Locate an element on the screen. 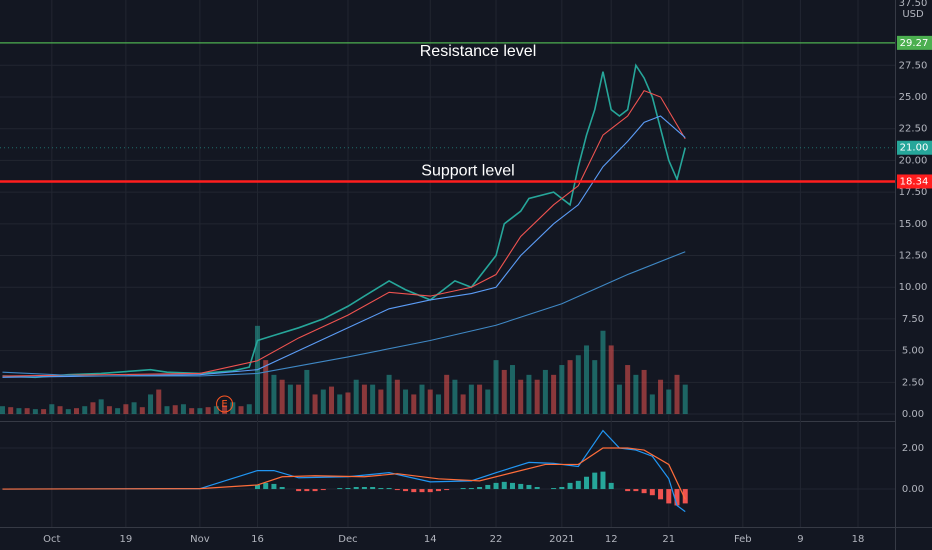 The height and width of the screenshot is (550, 932). x-tick-label: 21 is located at coordinates (668, 539).